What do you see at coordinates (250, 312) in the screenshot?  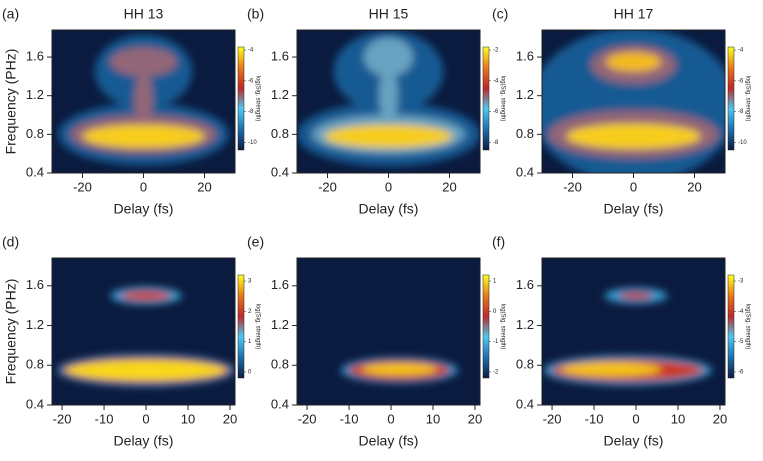 I see `colorbar-tick-label: 2` at bounding box center [250, 312].